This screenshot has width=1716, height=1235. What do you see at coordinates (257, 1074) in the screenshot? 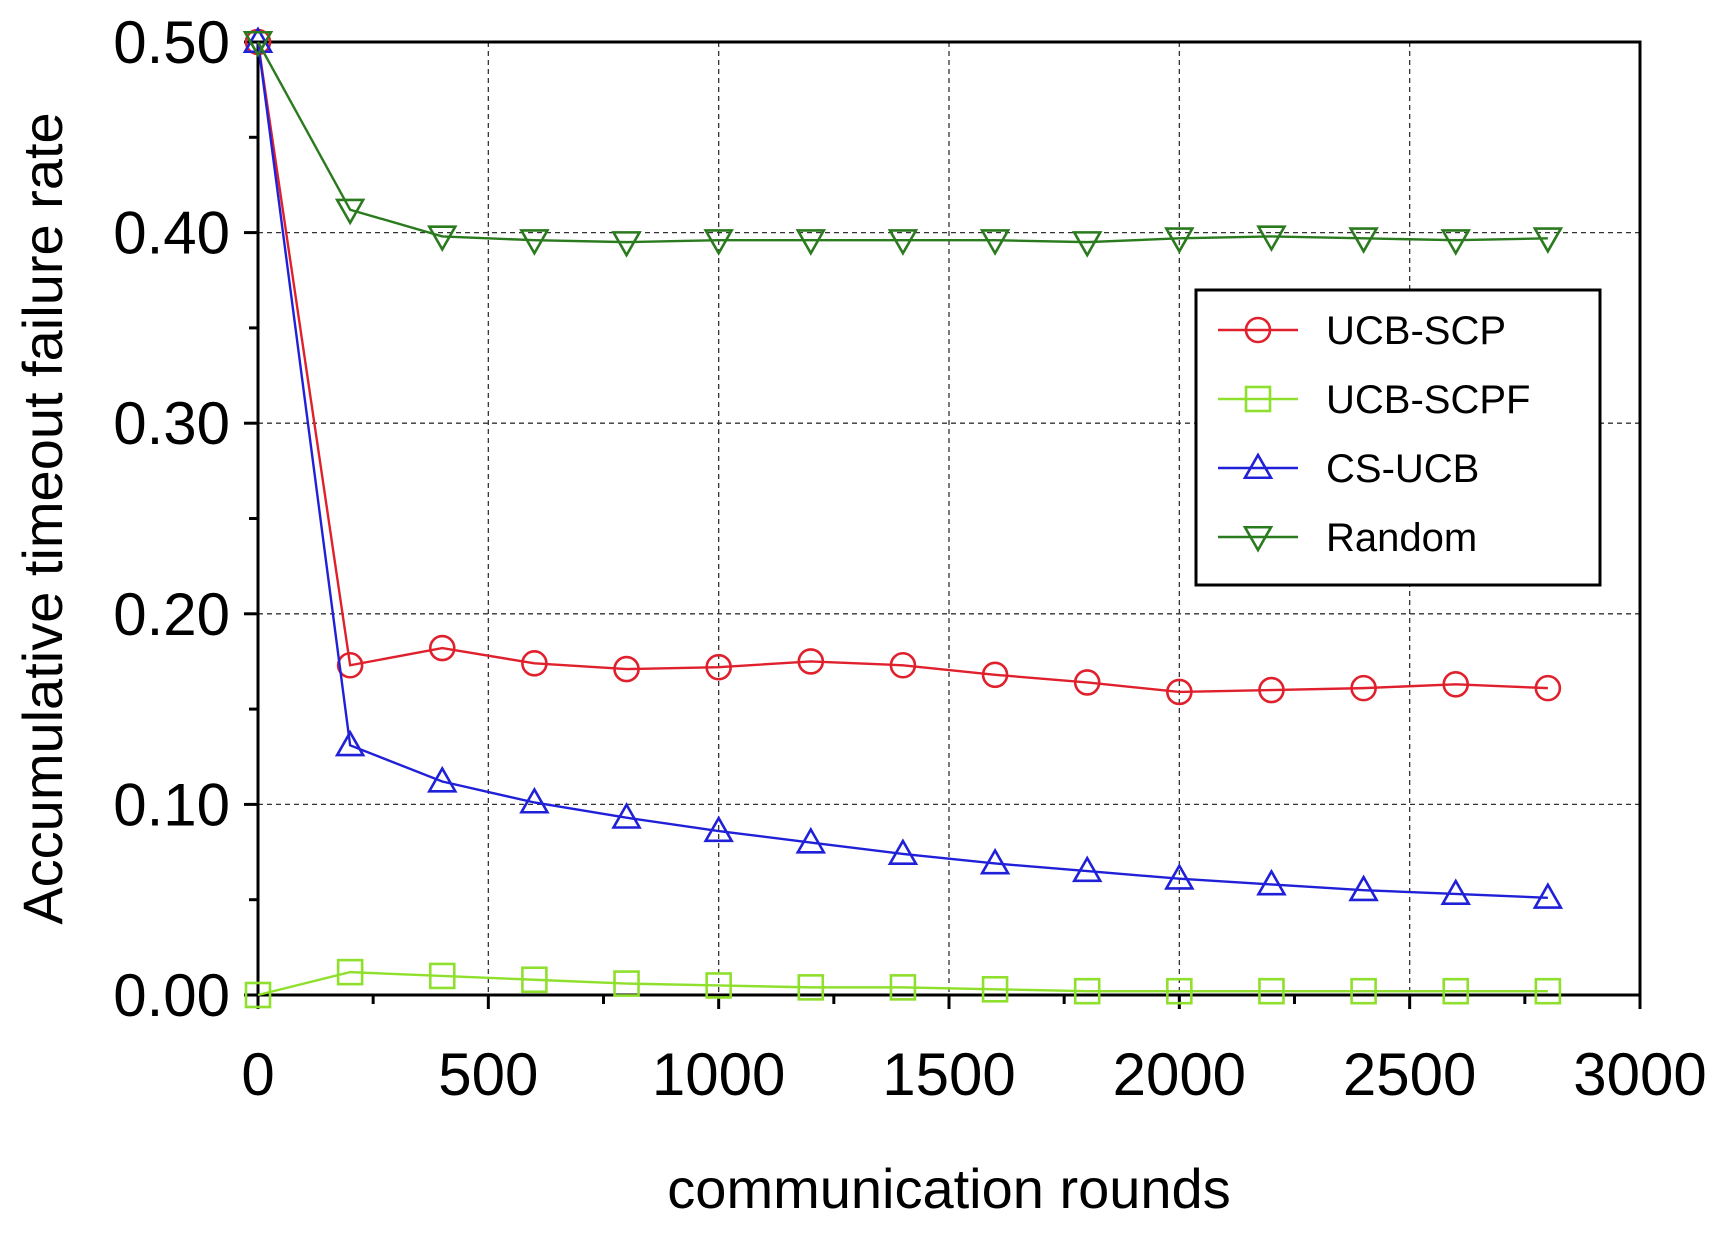
I see `x-tick-label: 0` at bounding box center [257, 1074].